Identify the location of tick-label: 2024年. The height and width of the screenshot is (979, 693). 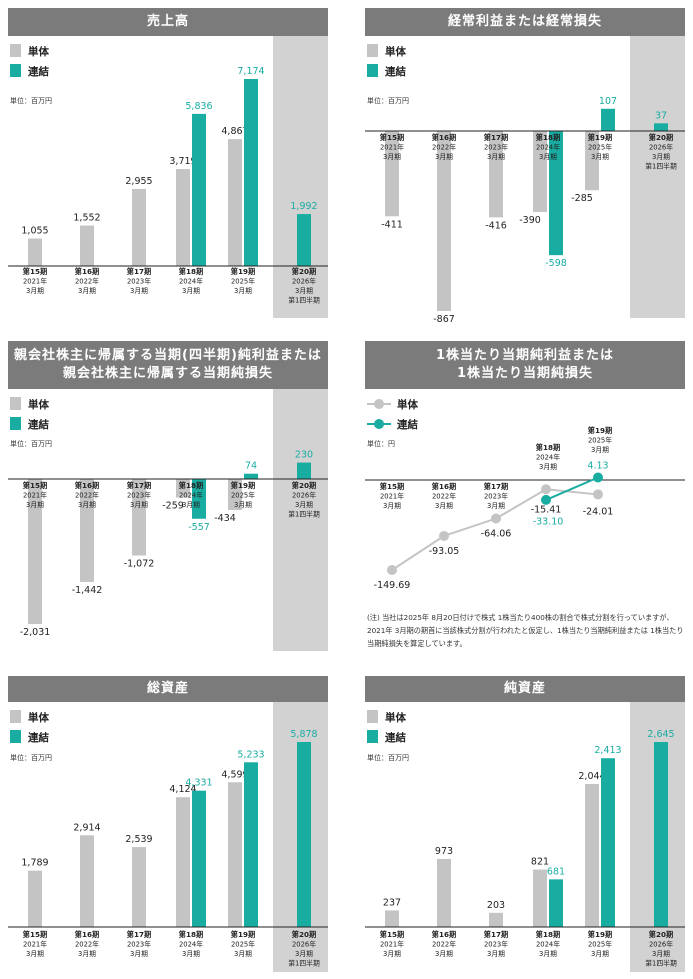
(548, 457).